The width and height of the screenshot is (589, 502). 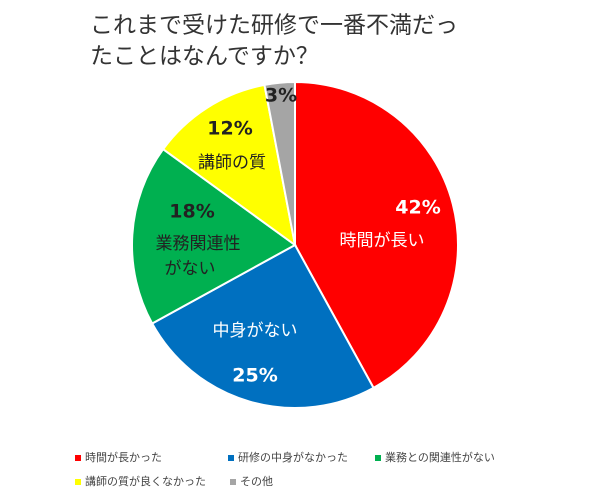 I want to click on data-label: 3%, so click(x=281, y=96).